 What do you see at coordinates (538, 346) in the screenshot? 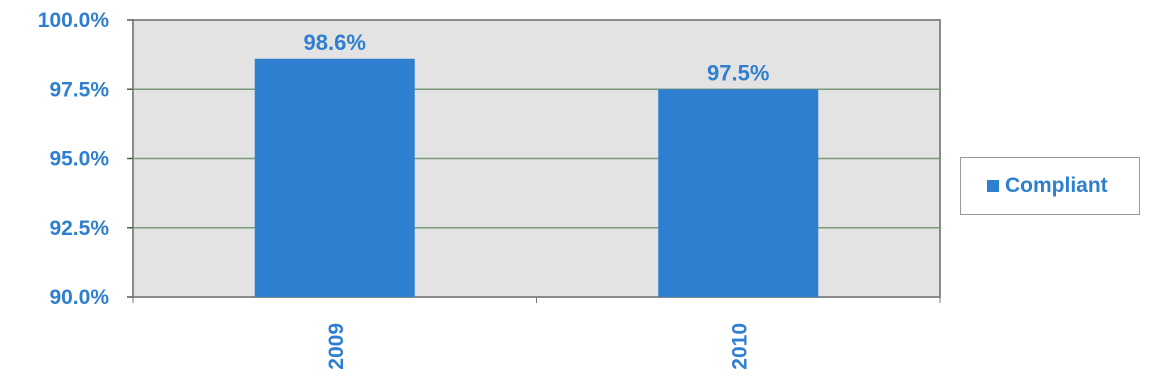
I see `x-axis-tick-labels: 2009 2010` at bounding box center [538, 346].